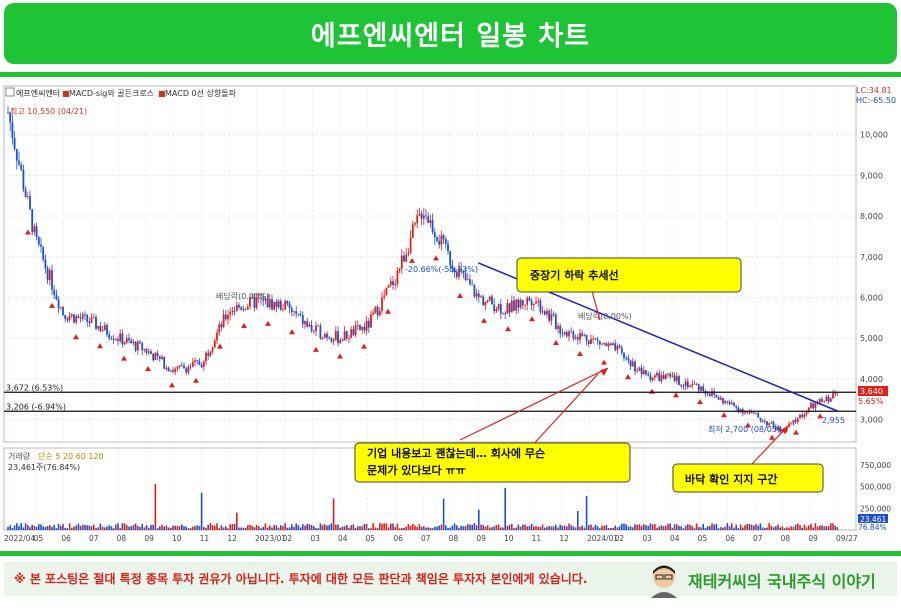 This screenshot has height=609, width=901. I want to click on x-tick-label: 07, so click(426, 538).